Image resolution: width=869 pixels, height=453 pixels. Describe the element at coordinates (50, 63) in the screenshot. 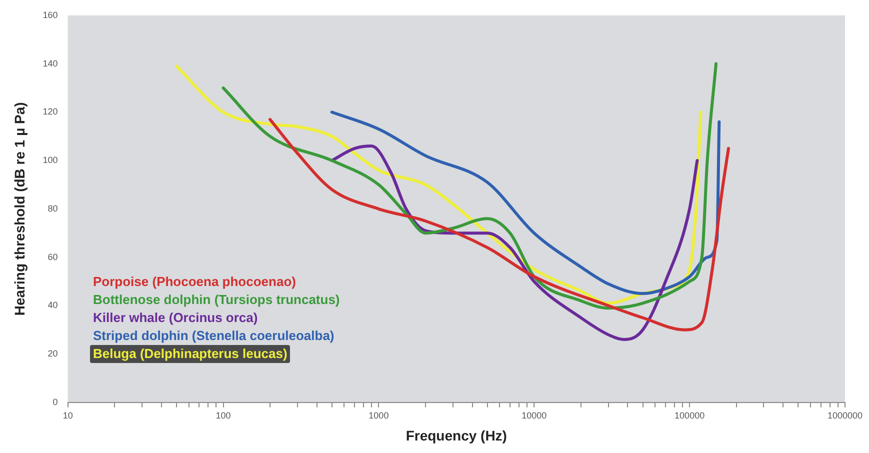

I see `y-tick-label: 140` at that location.